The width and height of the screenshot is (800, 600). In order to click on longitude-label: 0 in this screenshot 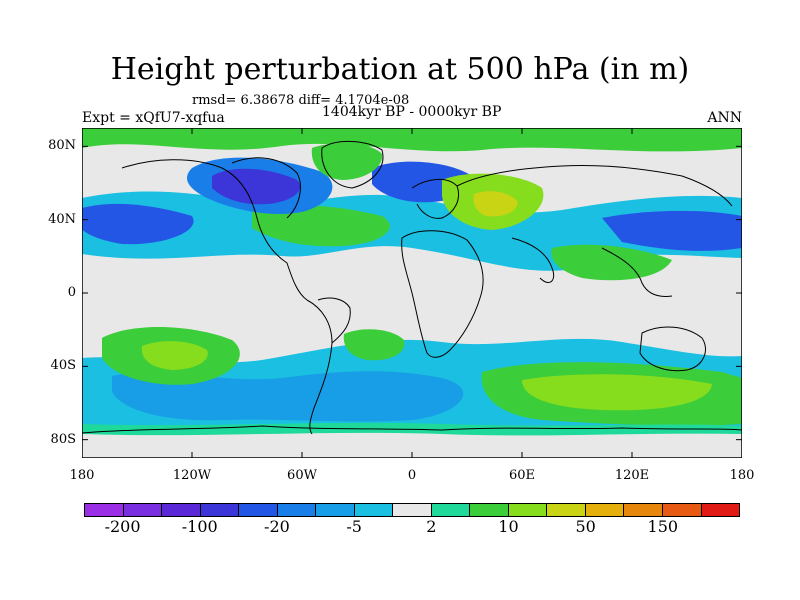, I will do `click(412, 475)`.